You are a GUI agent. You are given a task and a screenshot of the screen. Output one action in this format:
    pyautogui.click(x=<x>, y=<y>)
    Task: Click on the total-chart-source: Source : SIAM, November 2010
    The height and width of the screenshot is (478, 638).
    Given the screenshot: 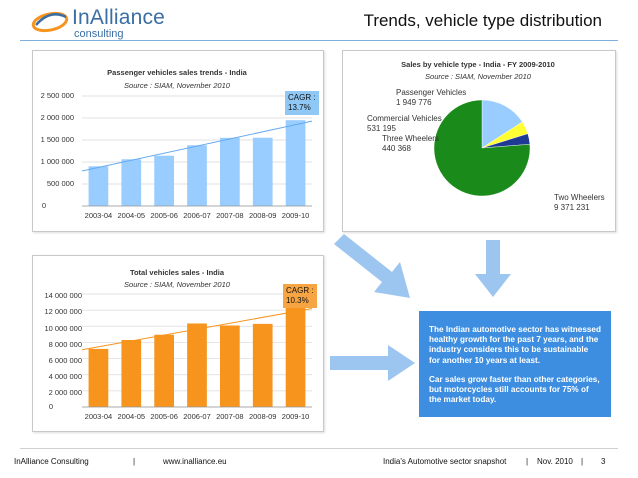 What is the action you would take?
    pyautogui.click(x=177, y=284)
    